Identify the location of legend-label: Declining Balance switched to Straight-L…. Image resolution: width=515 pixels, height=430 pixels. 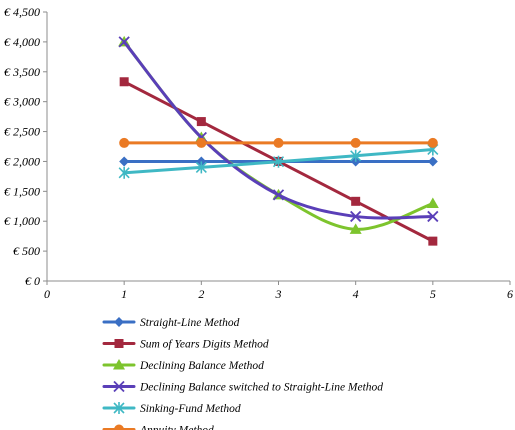
(261, 388).